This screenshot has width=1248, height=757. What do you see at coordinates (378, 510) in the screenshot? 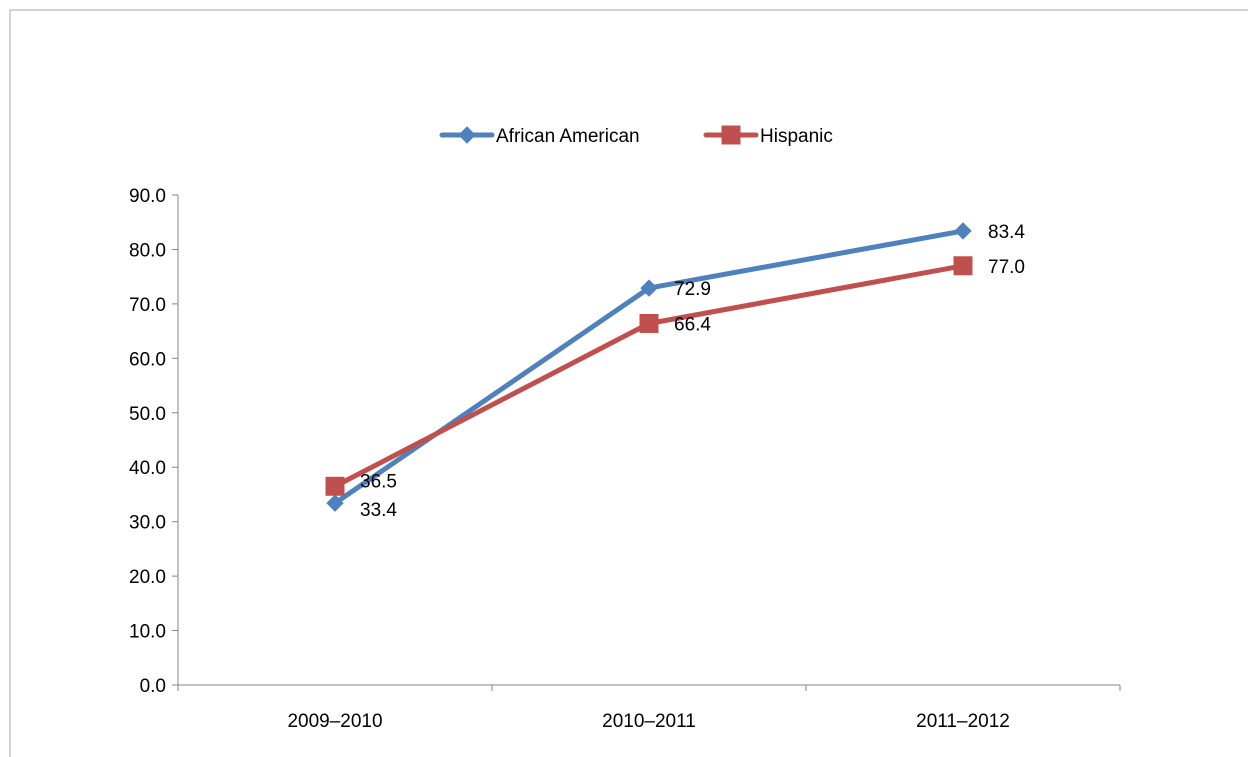
I see `series-0-data-label: 33.4` at bounding box center [378, 510].